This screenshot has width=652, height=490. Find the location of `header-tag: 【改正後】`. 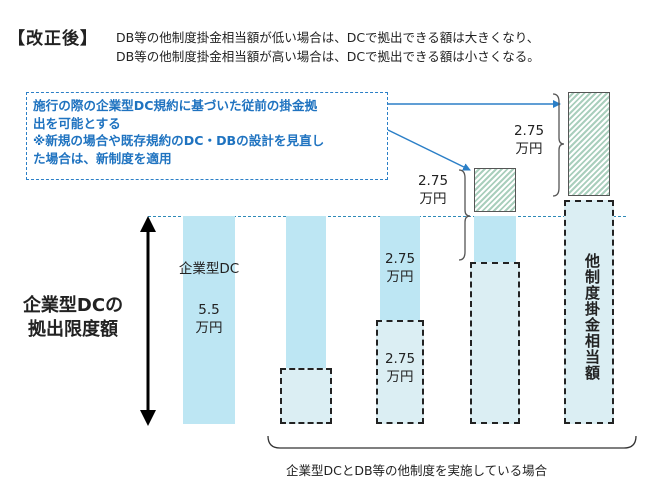

header-tag: 【改正後】 is located at coordinates (53, 39).